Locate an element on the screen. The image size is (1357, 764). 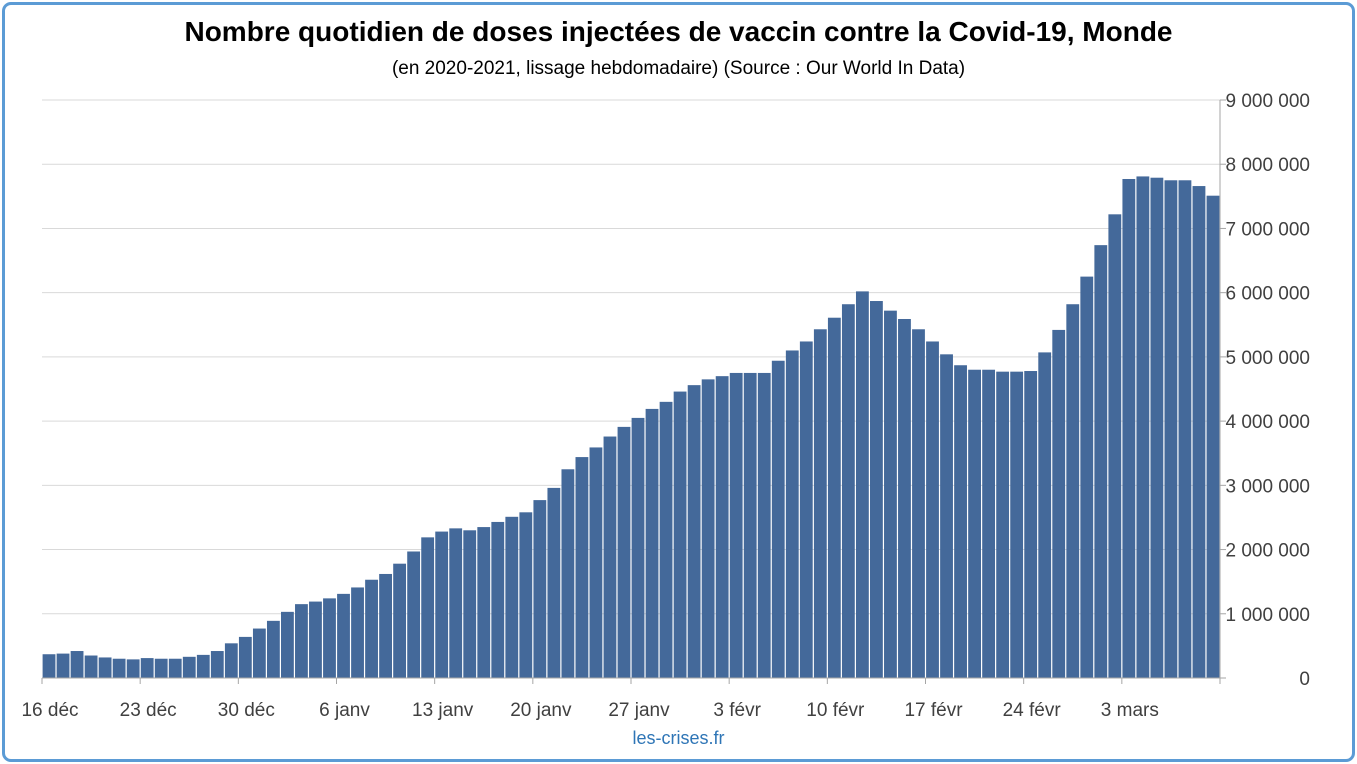
y-tick-label: 3 000 000 is located at coordinates (1267, 486).